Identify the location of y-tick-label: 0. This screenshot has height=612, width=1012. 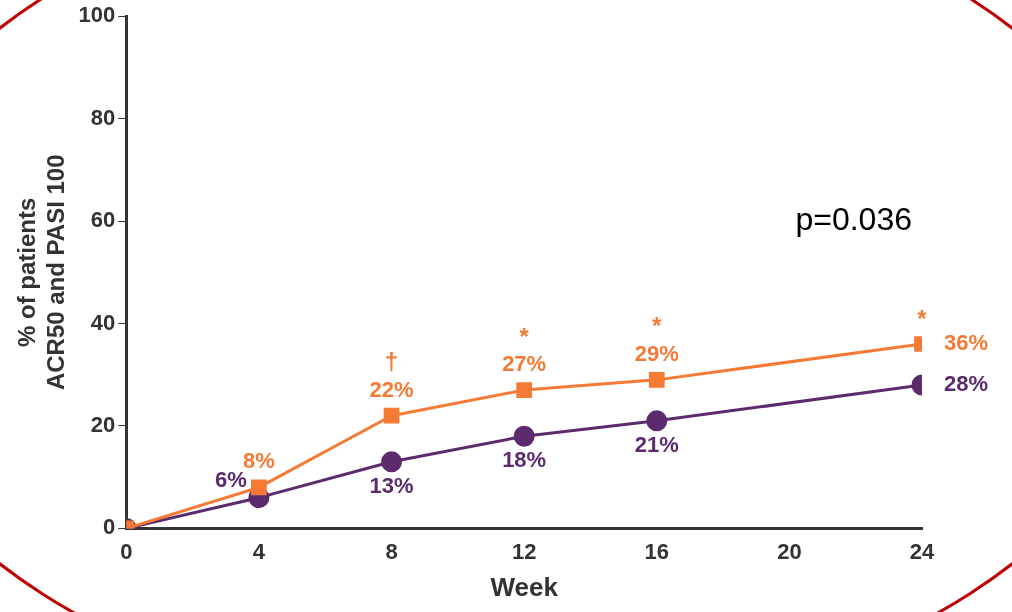
(109, 527).